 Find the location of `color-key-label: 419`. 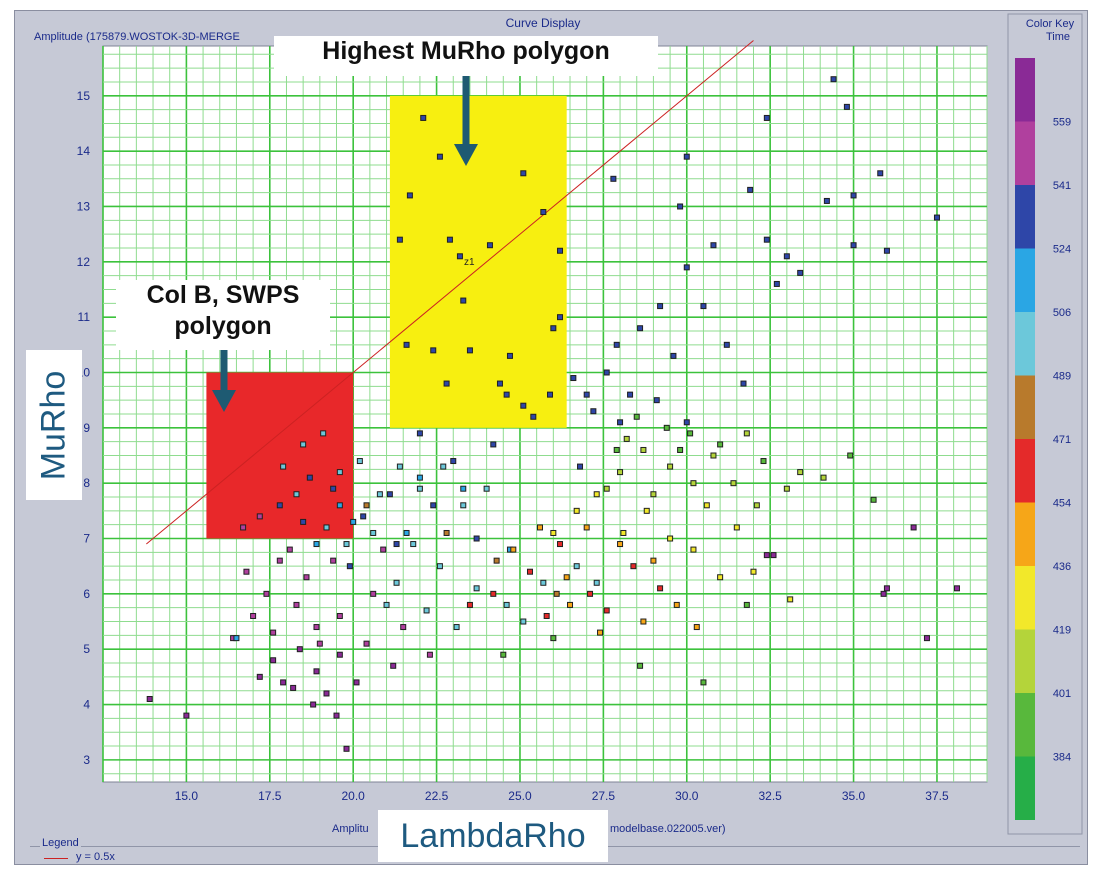

color-key-label: 419 is located at coordinates (1062, 631).